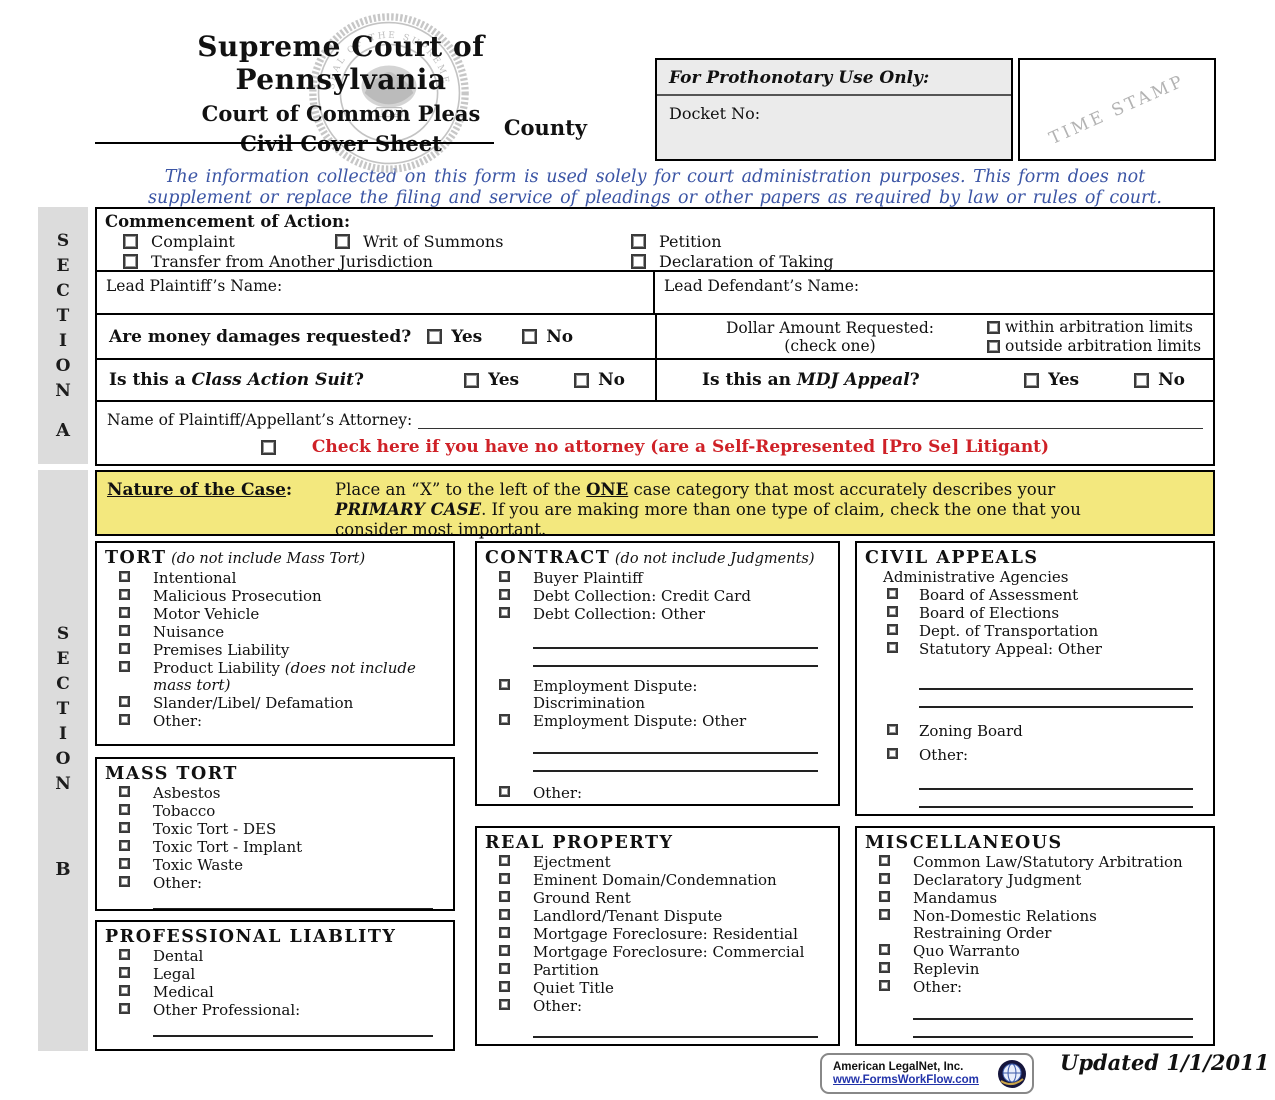 This screenshot has width=1275, height=1100. Describe the element at coordinates (124, 612) in the screenshot. I see `checkbox-motor-vehicle` at that location.